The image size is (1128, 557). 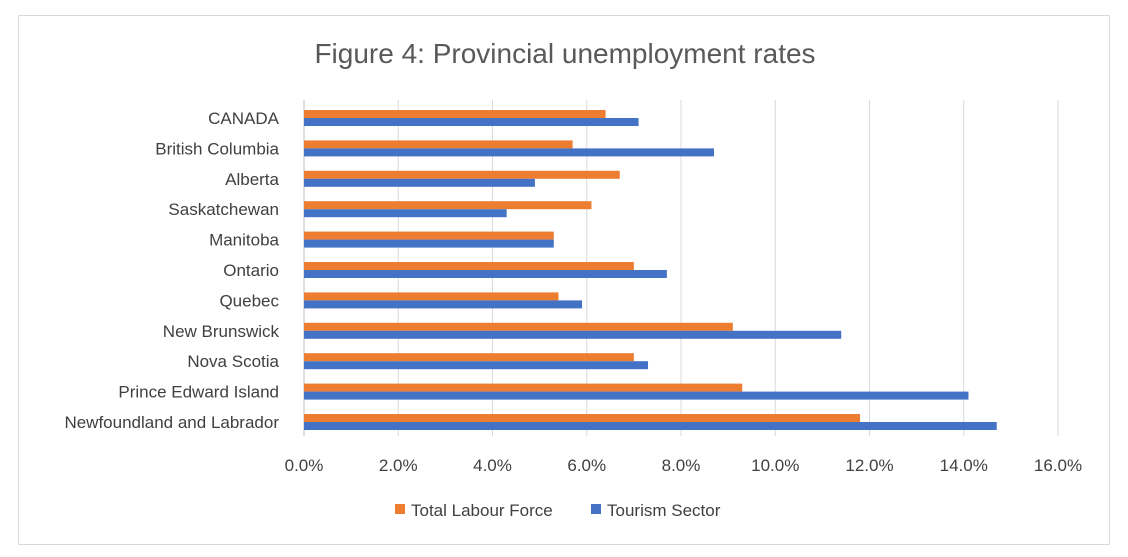 I want to click on category-label: Manitoba, so click(x=244, y=240).